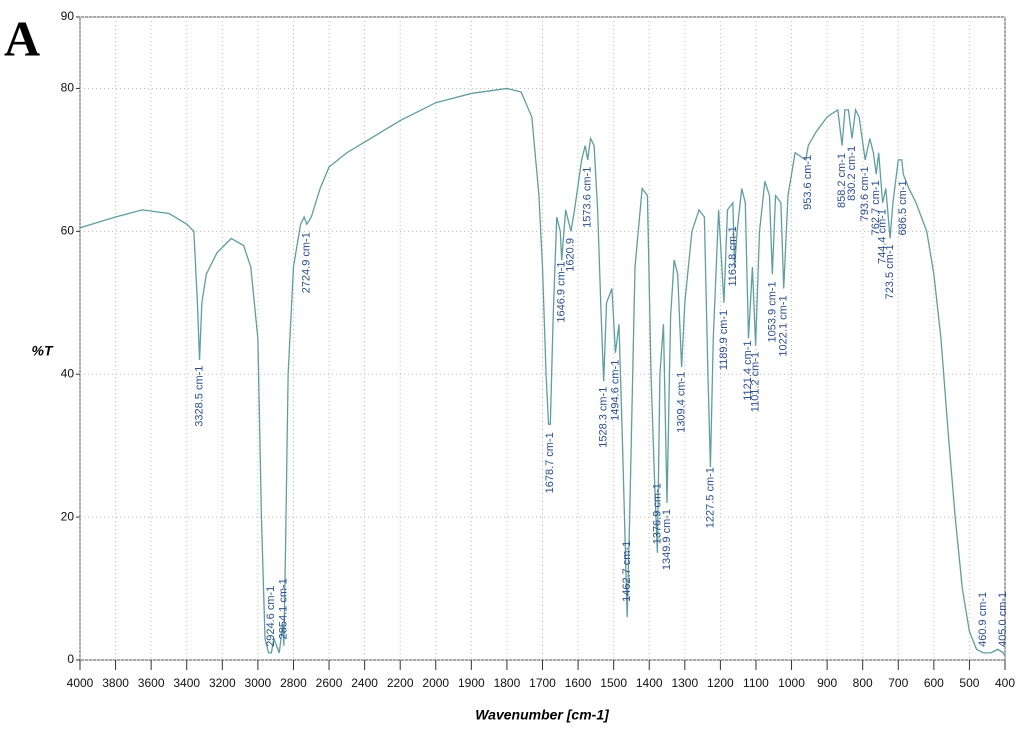 The height and width of the screenshot is (738, 1026). I want to click on y-tick-label: 40, so click(68, 373).